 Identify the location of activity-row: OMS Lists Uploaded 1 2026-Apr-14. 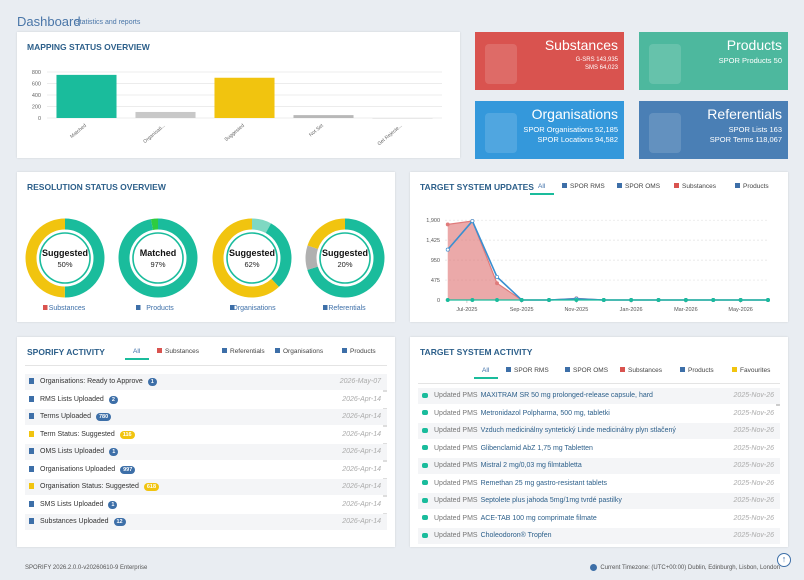
(206, 452).